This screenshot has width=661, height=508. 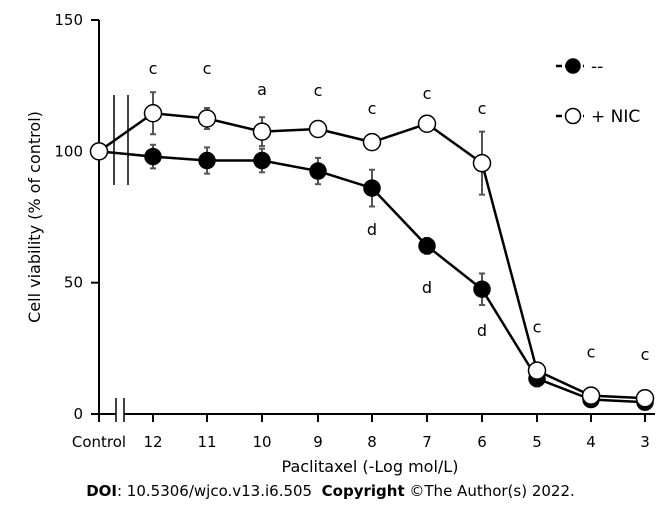 What do you see at coordinates (99, 442) in the screenshot?
I see `x-tick-label: Control` at bounding box center [99, 442].